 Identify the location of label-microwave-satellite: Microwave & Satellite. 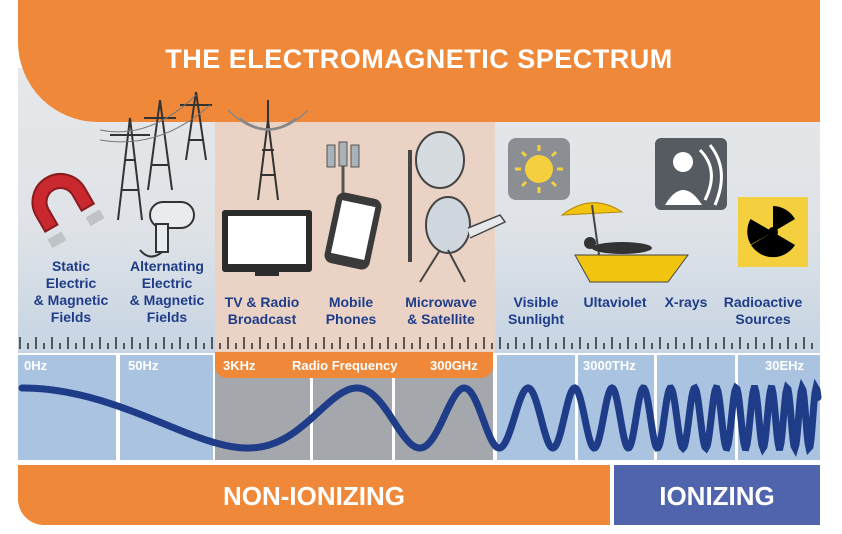
(441, 310).